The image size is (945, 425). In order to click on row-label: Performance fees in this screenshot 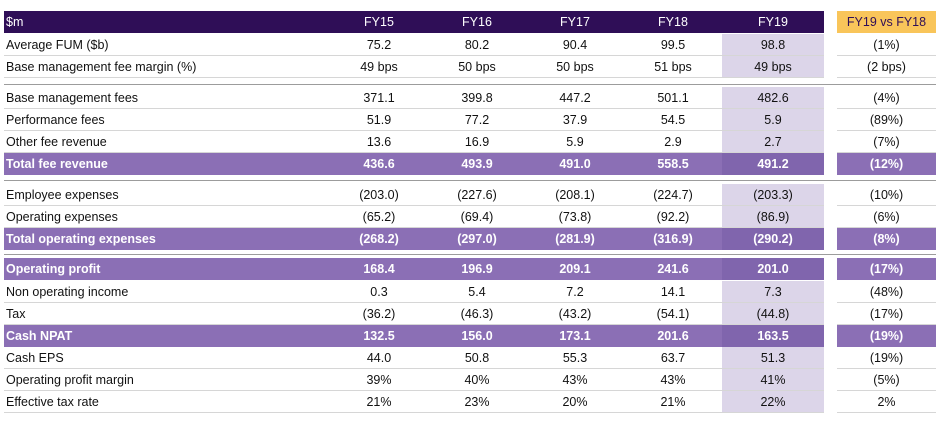, I will do `click(167, 120)`.